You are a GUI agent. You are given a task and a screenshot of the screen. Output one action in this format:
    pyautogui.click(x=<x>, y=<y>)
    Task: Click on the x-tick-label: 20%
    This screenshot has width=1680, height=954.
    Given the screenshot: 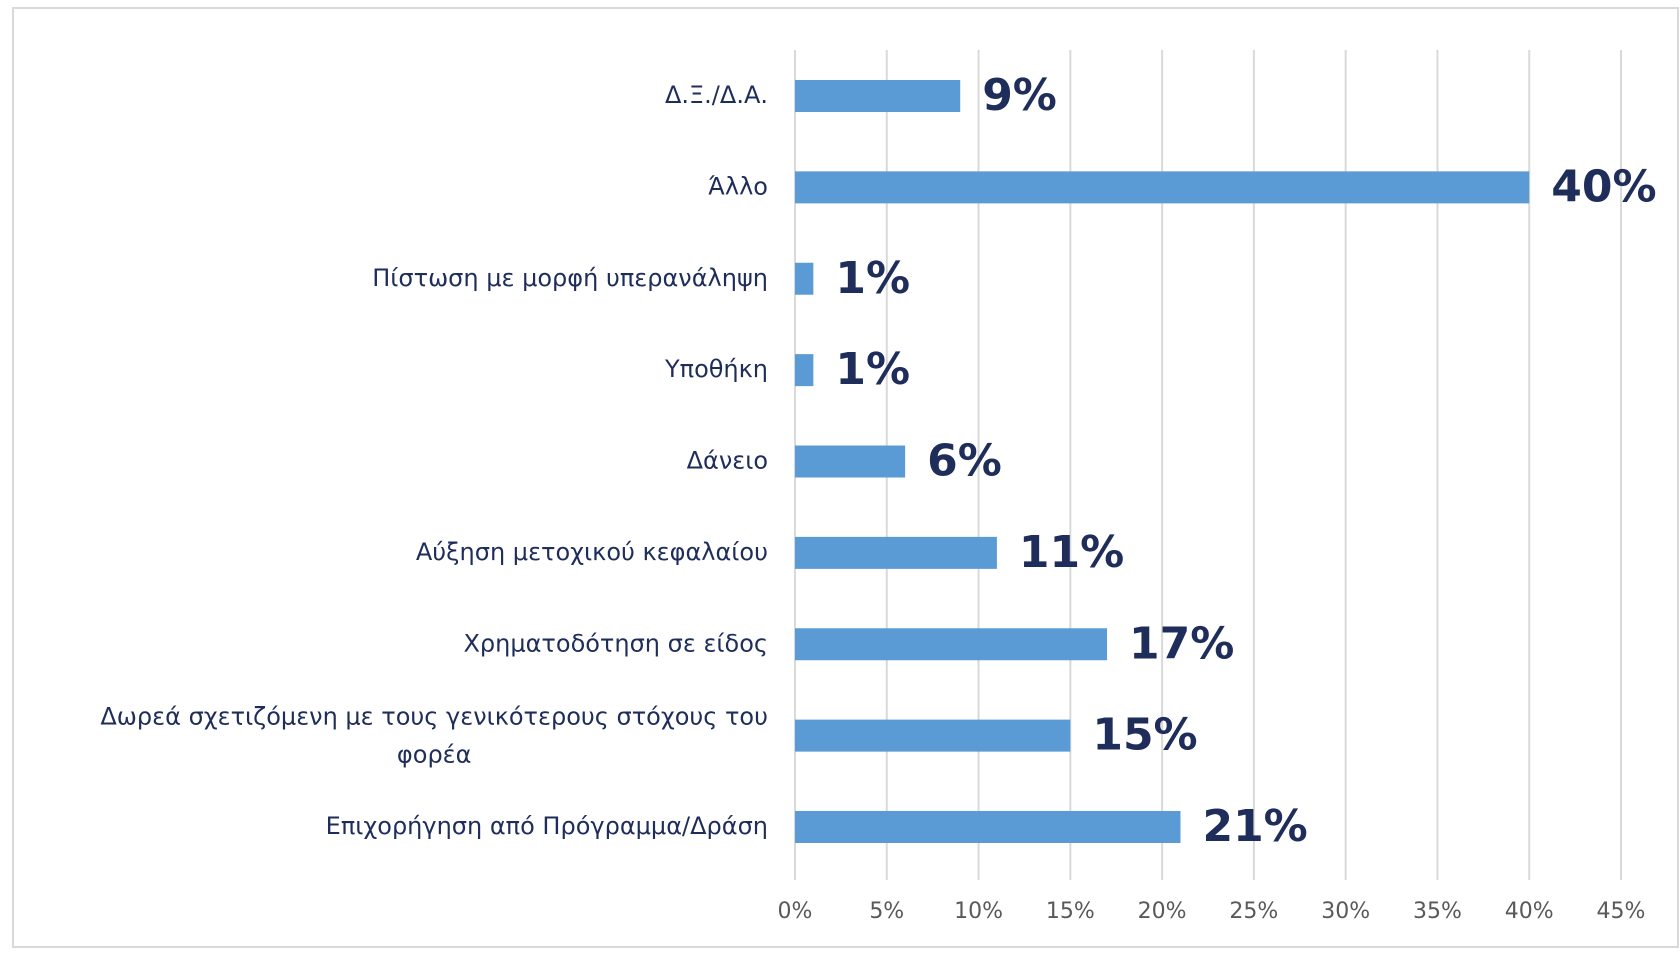 What is the action you would take?
    pyautogui.click(x=1162, y=911)
    